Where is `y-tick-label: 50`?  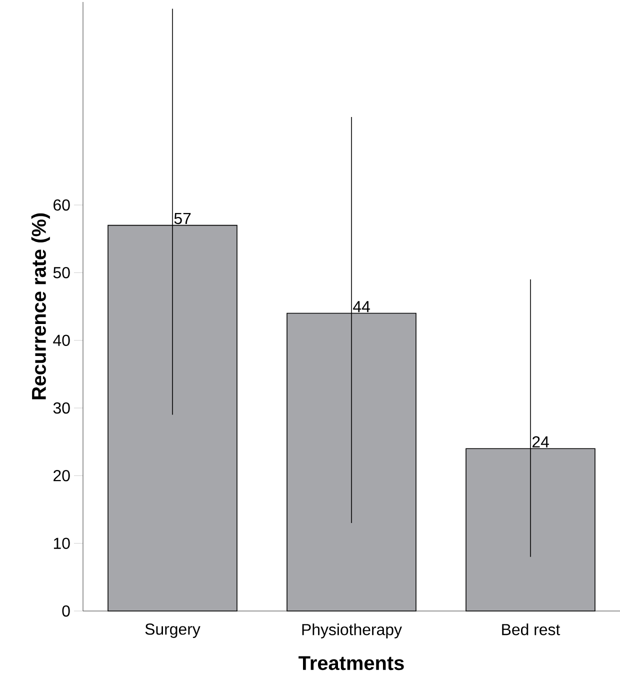
y-tick-label: 50 is located at coordinates (61, 272).